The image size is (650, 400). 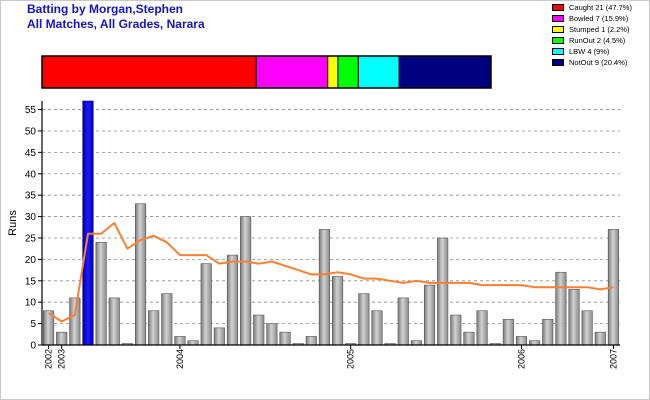 I want to click on legend-item-stumped: Stumped 1 (2.2%), so click(x=598, y=30).